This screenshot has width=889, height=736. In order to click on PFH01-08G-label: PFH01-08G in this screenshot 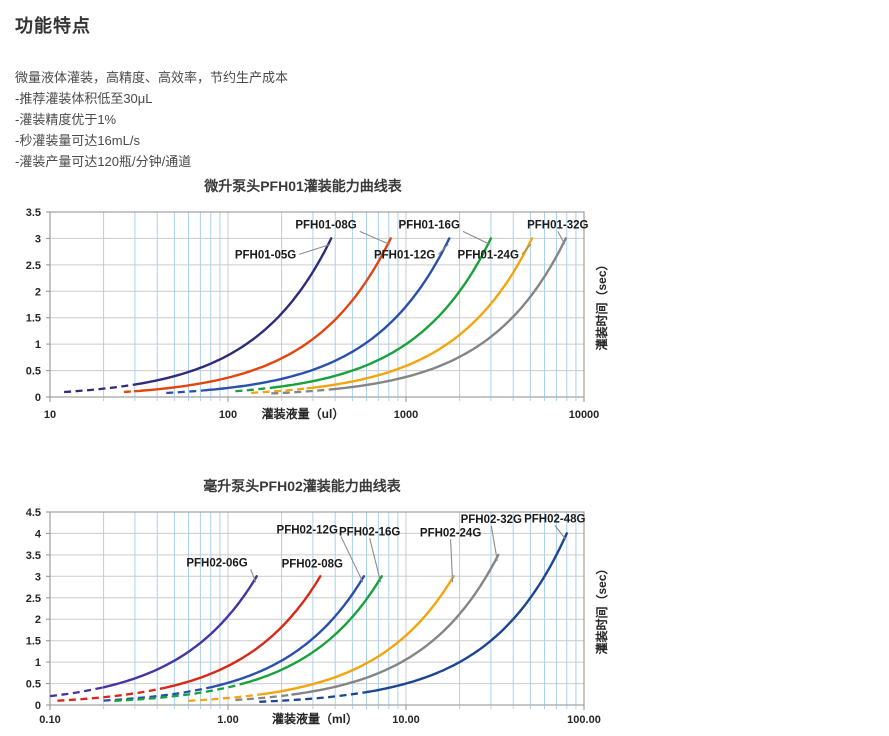, I will do `click(325, 225)`.